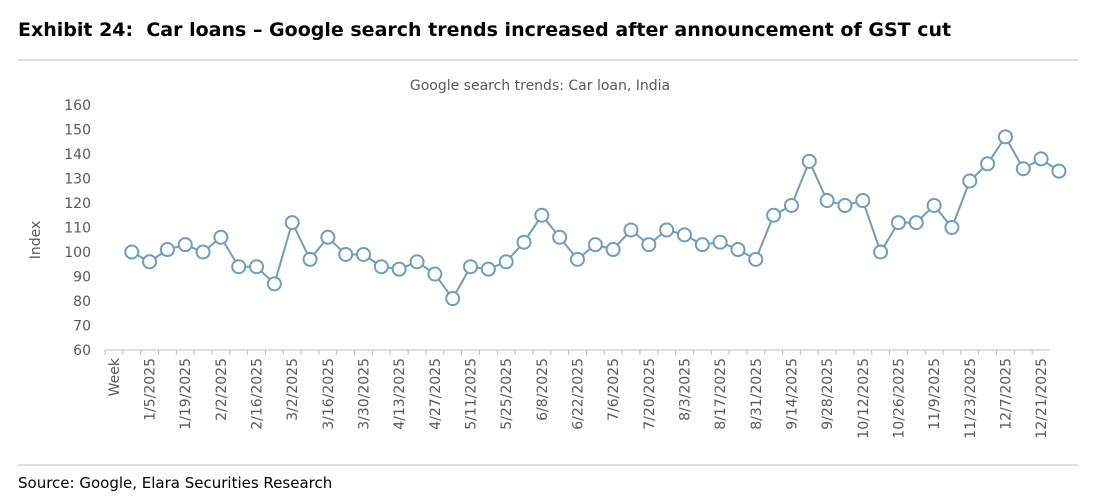 The width and height of the screenshot is (1098, 501). What do you see at coordinates (650, 394) in the screenshot?
I see `x-tick-label: 7/20/2025` at bounding box center [650, 394].